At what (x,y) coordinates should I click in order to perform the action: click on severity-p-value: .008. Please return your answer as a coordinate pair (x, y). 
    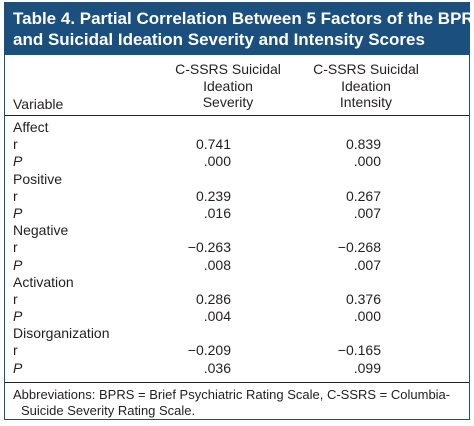
    Looking at the image, I should click on (217, 264).